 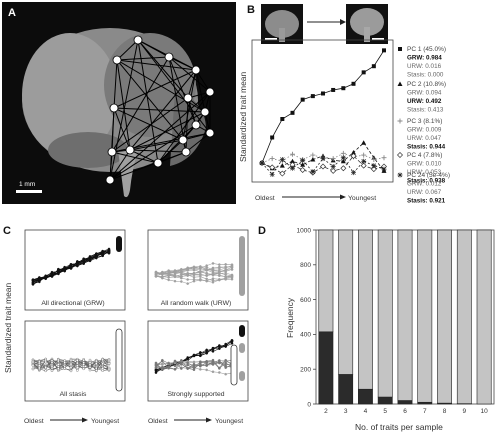 I want to click on legend-entry-stat: GRW: 0.010, so click(x=424, y=164).